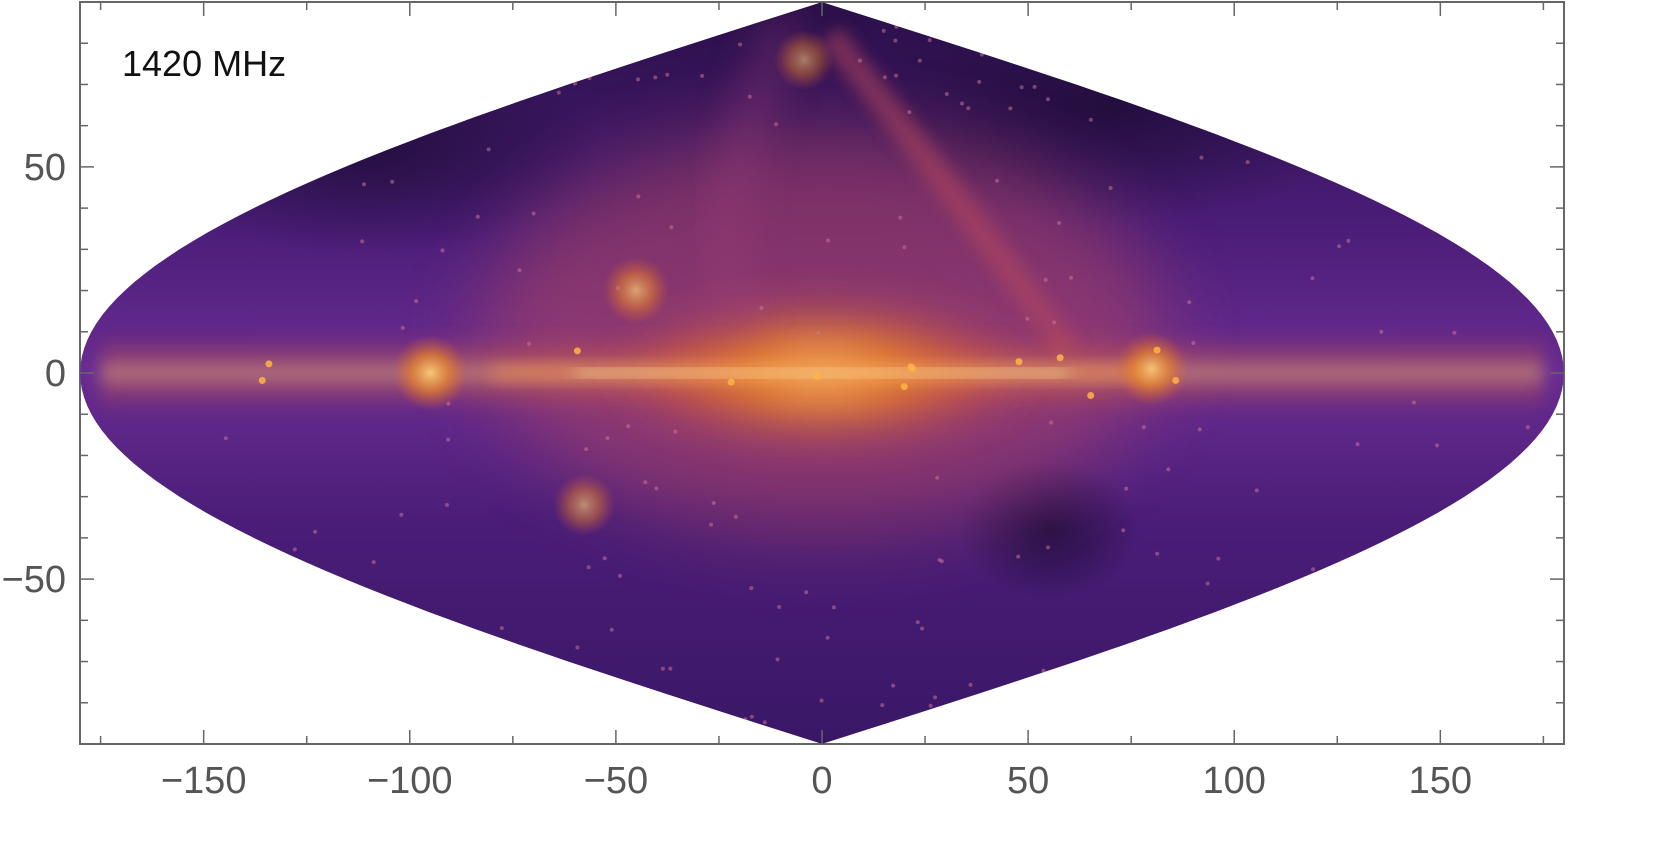  I want to click on x-tick-label: −150, so click(204, 781).